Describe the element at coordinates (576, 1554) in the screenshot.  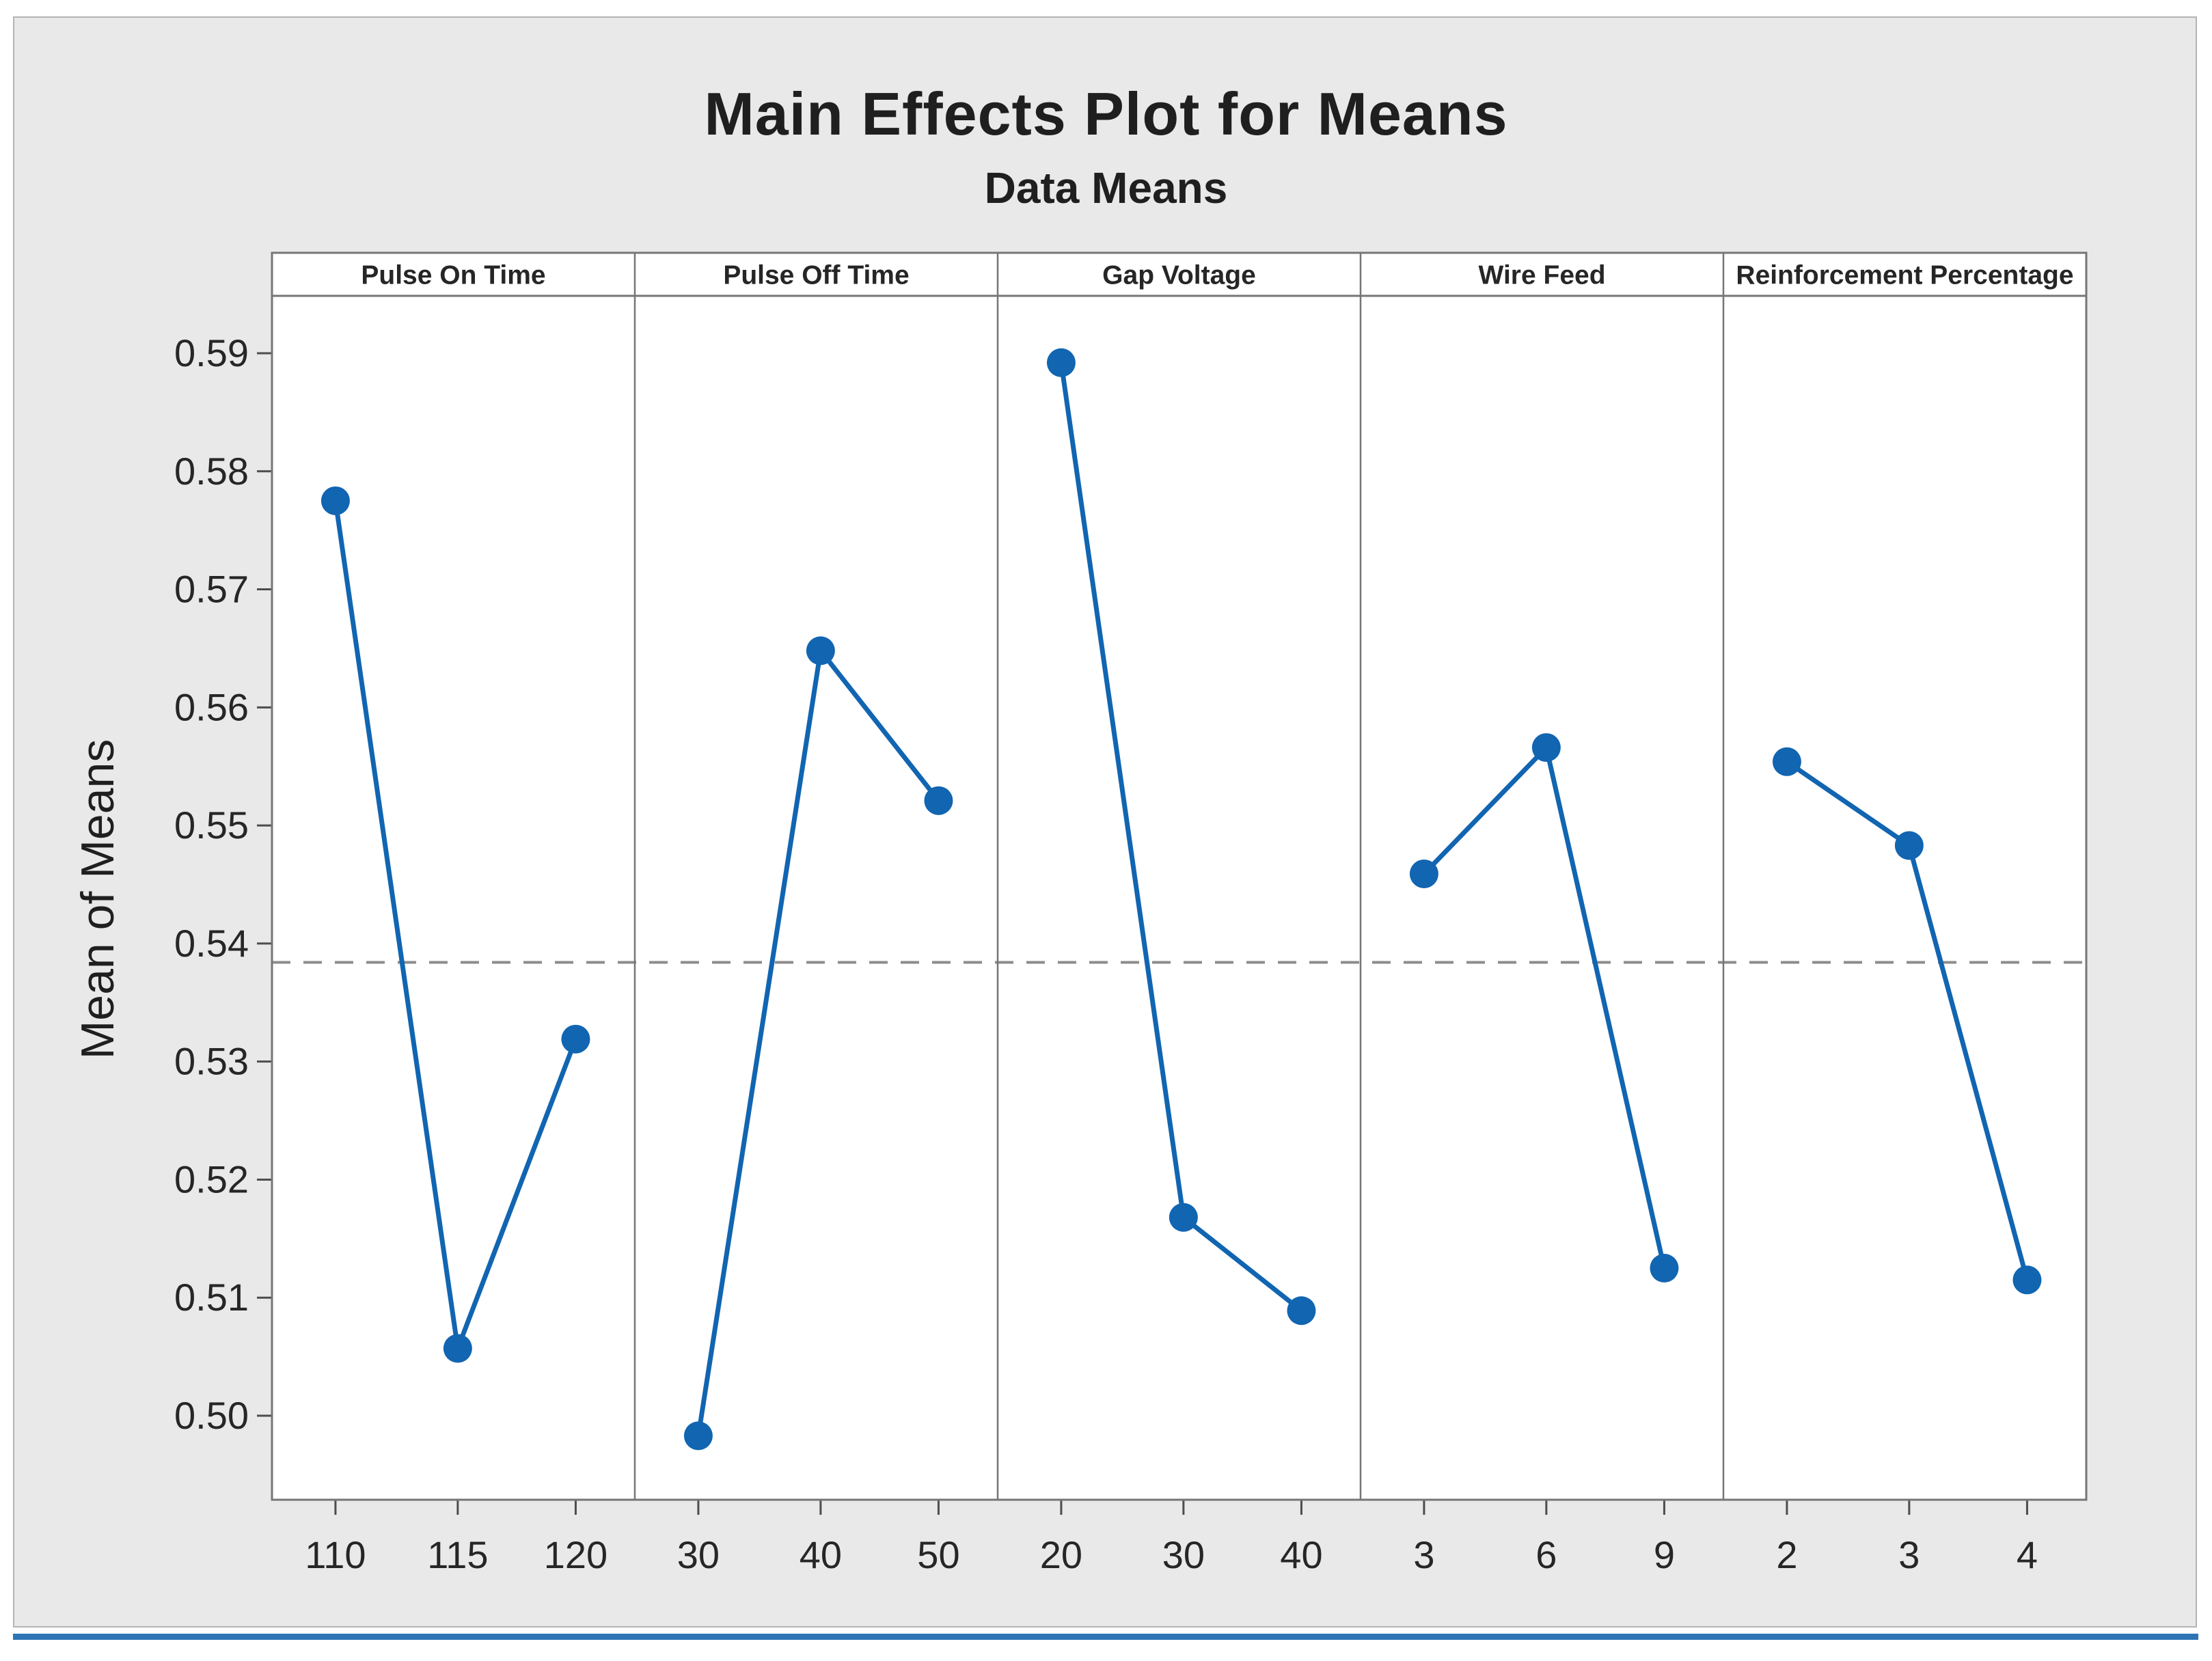
I see `x-tick-label: 120` at that location.